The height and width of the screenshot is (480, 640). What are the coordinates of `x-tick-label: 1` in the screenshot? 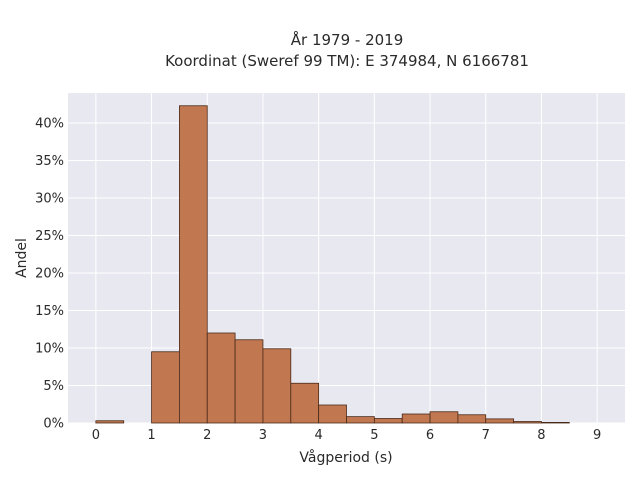 It's located at (151, 435).